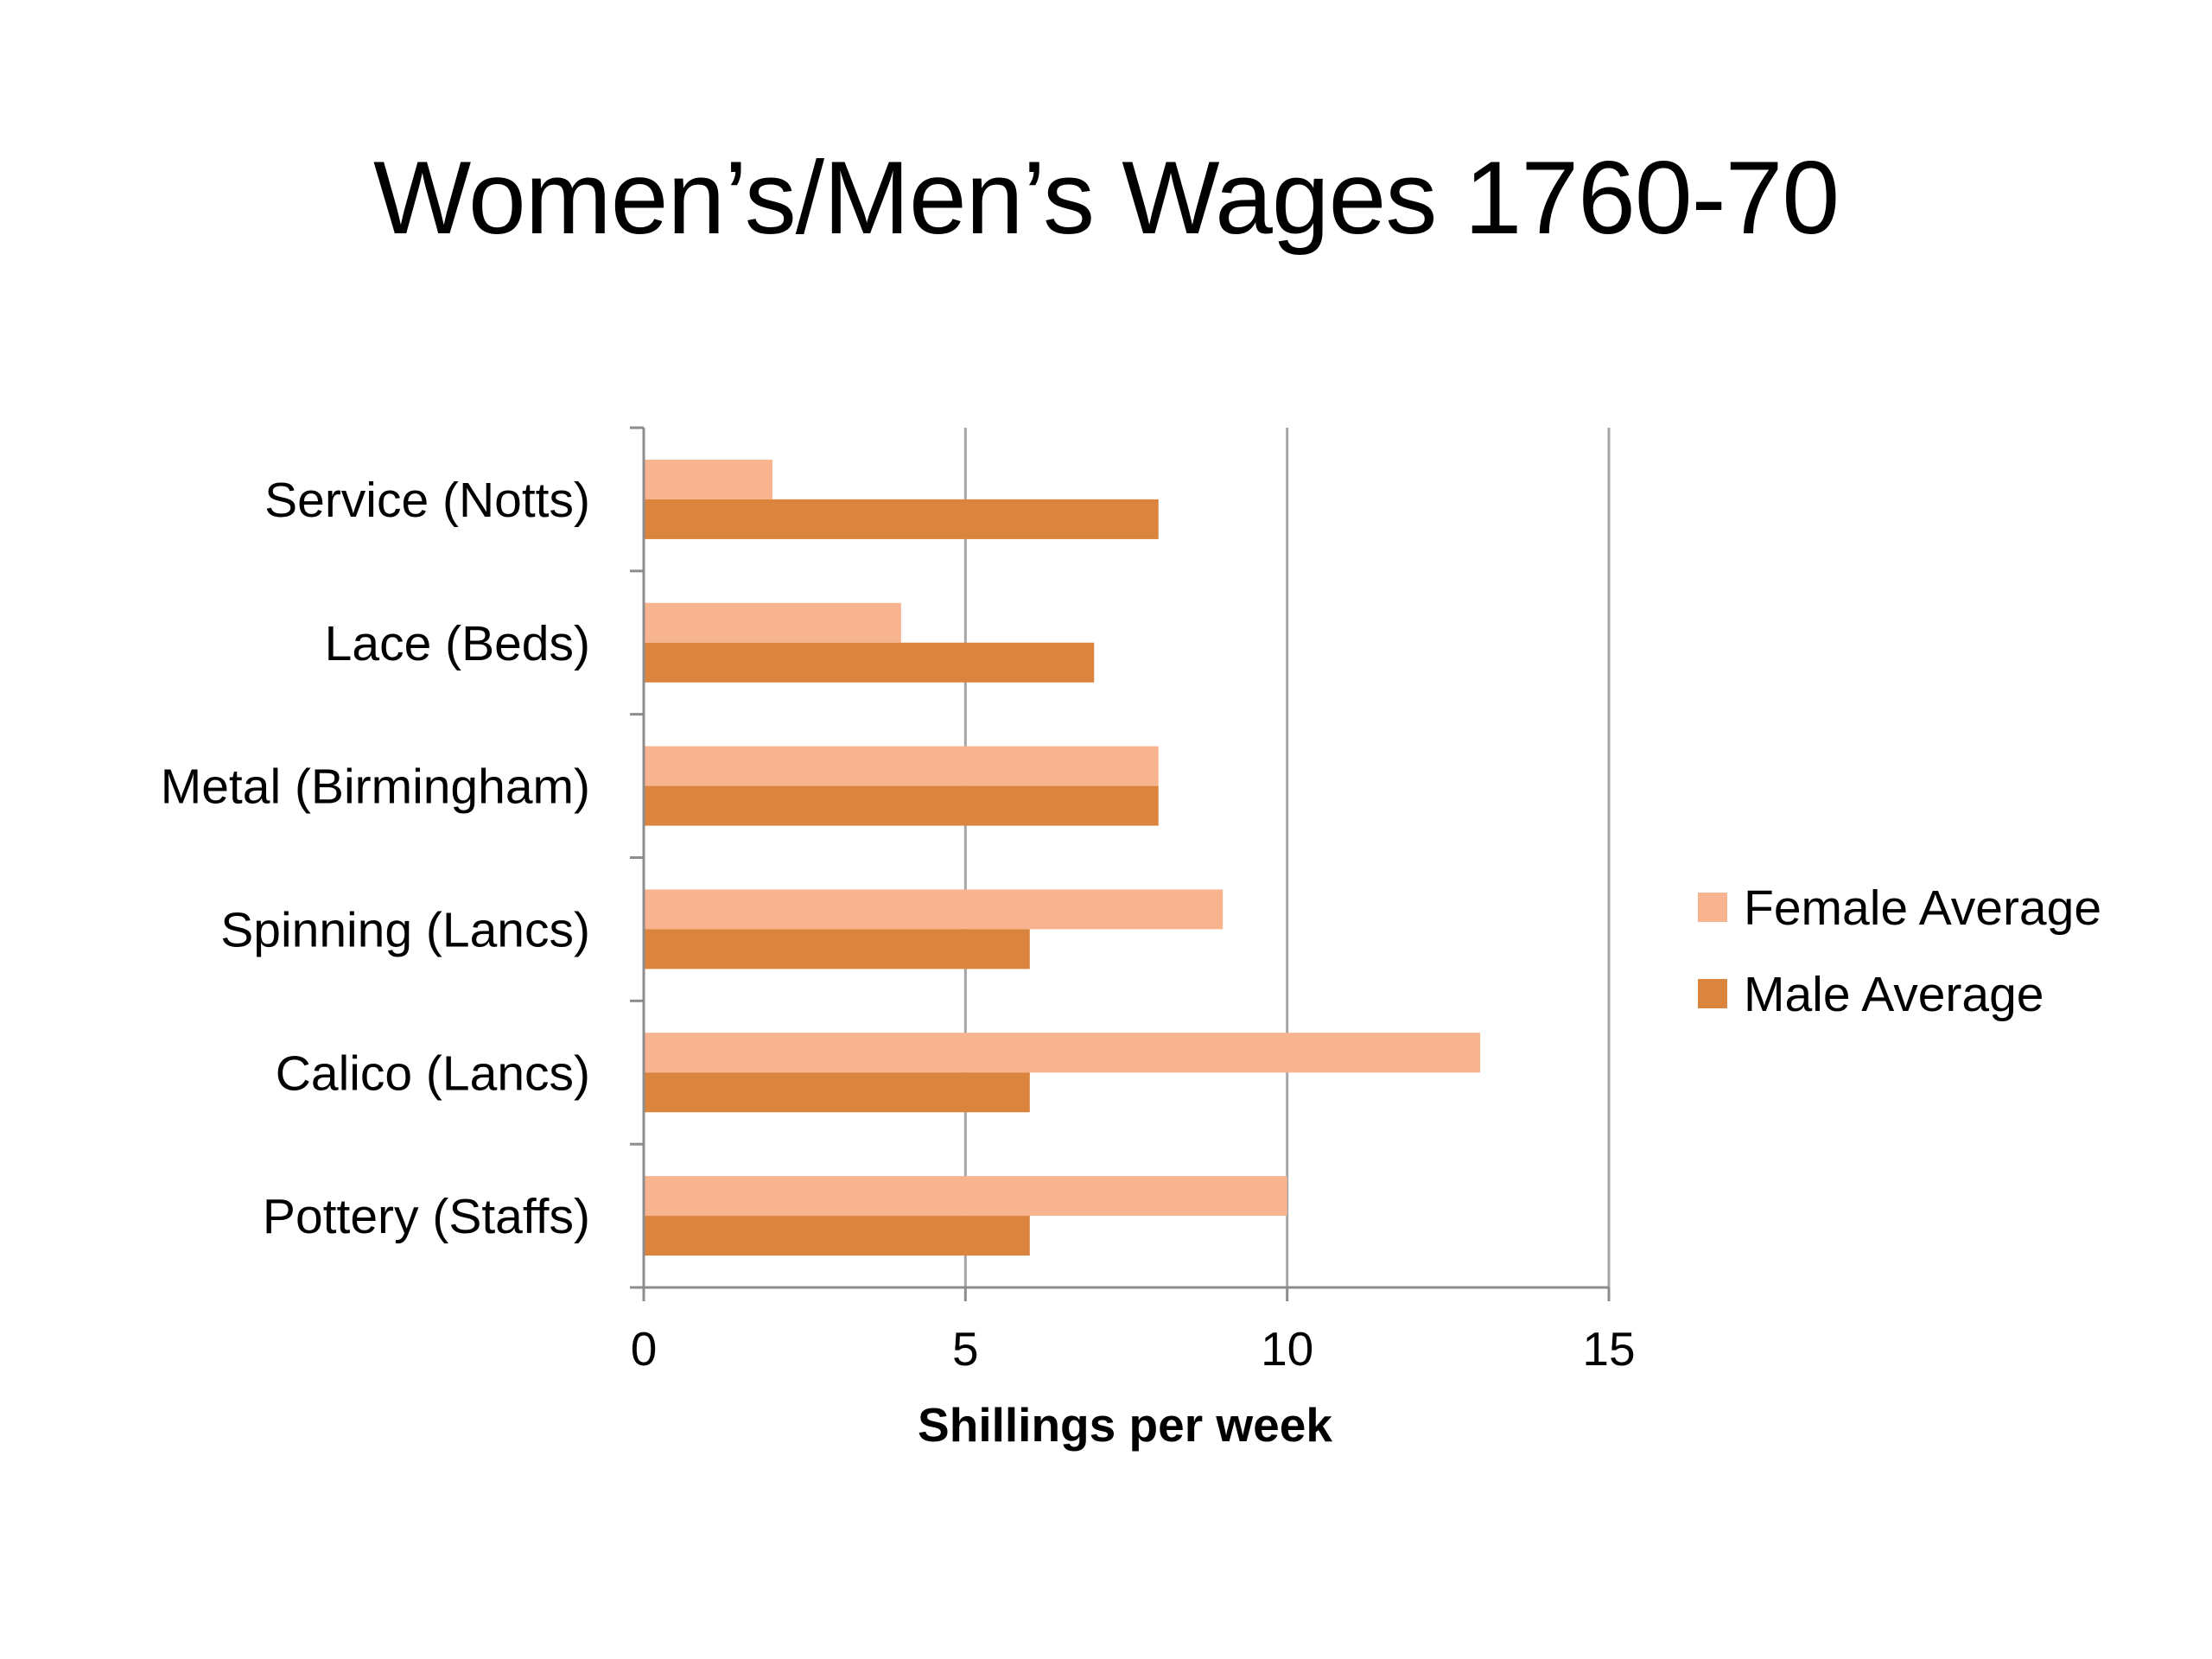  I want to click on category-label: Metal (Birmingham), so click(375, 787).